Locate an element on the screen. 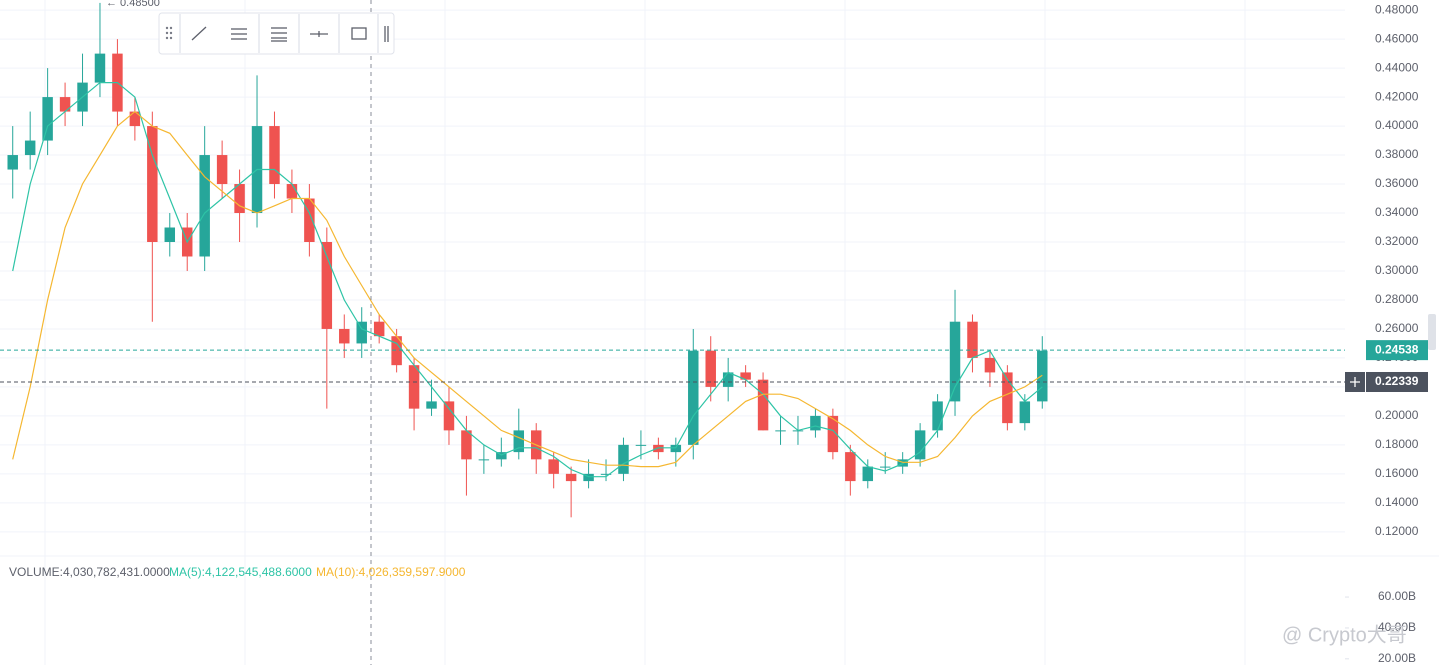 Image resolution: width=1439 pixels, height=665 pixels. volume-tick-label: 40.00B is located at coordinates (1397, 627).